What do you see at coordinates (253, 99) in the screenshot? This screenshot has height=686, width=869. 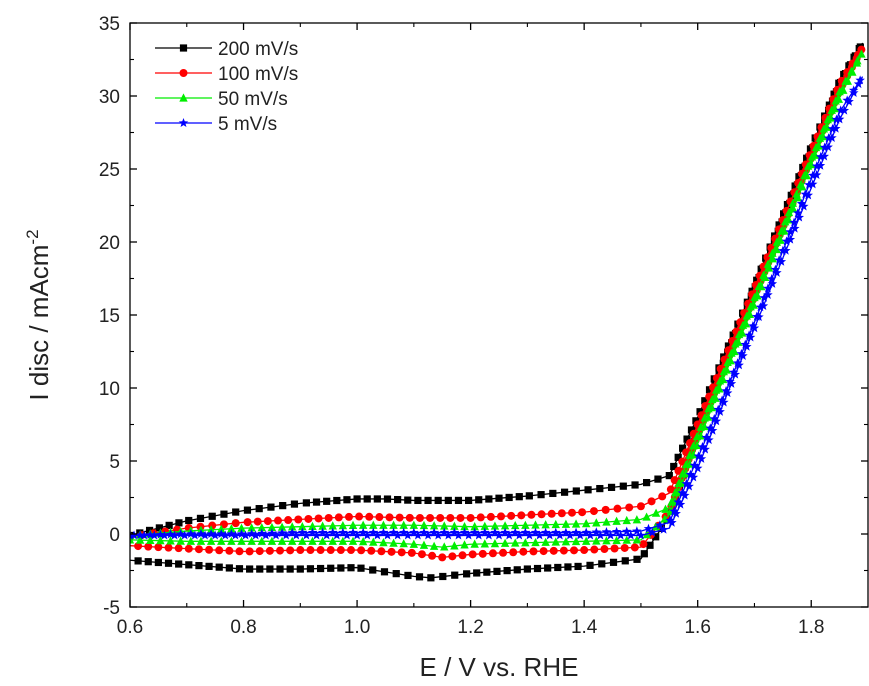 I see `legend-label: 50 mV/s` at bounding box center [253, 99].